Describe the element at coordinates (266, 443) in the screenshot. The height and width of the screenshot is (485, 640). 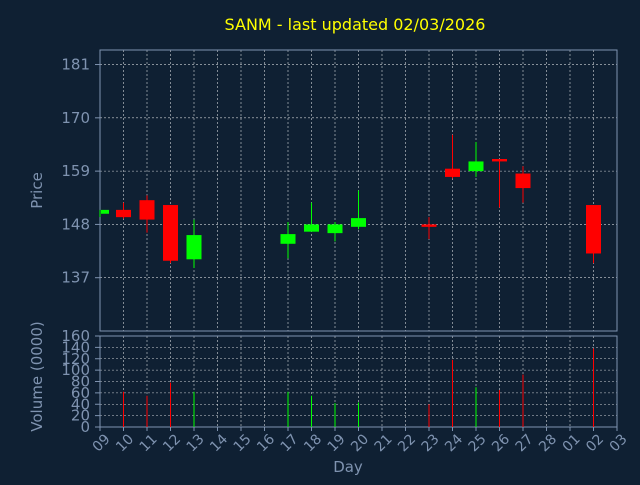
I see `x-tick-label: 16` at that location.